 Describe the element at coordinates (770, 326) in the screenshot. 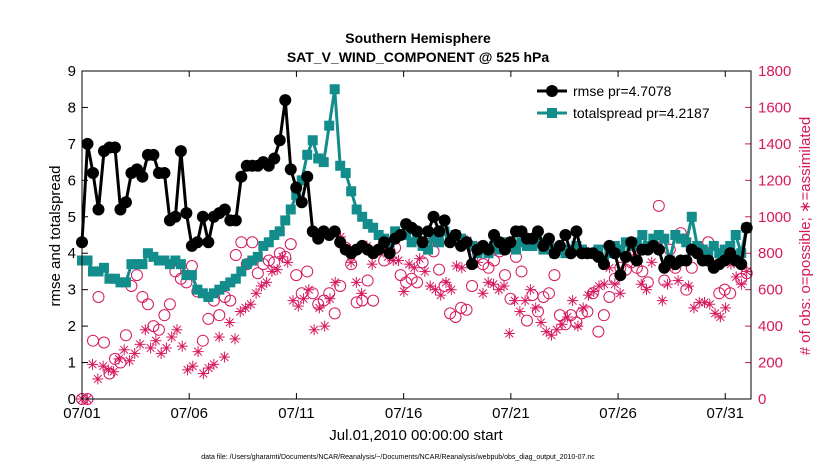

I see `right-y-tick-label: 400` at that location.